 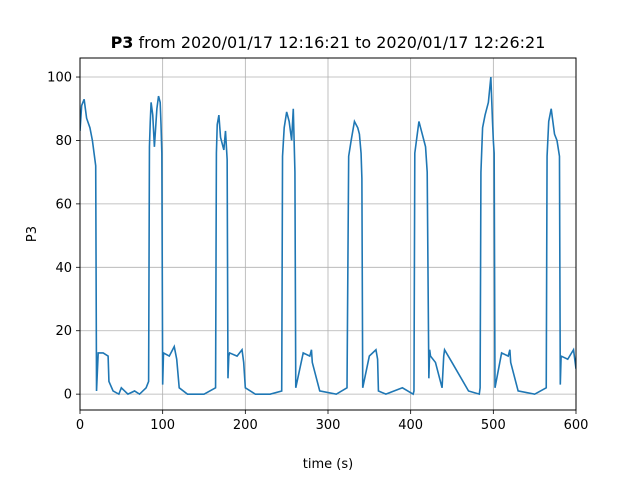 I want to click on x-tick-label: 400, so click(x=410, y=425).